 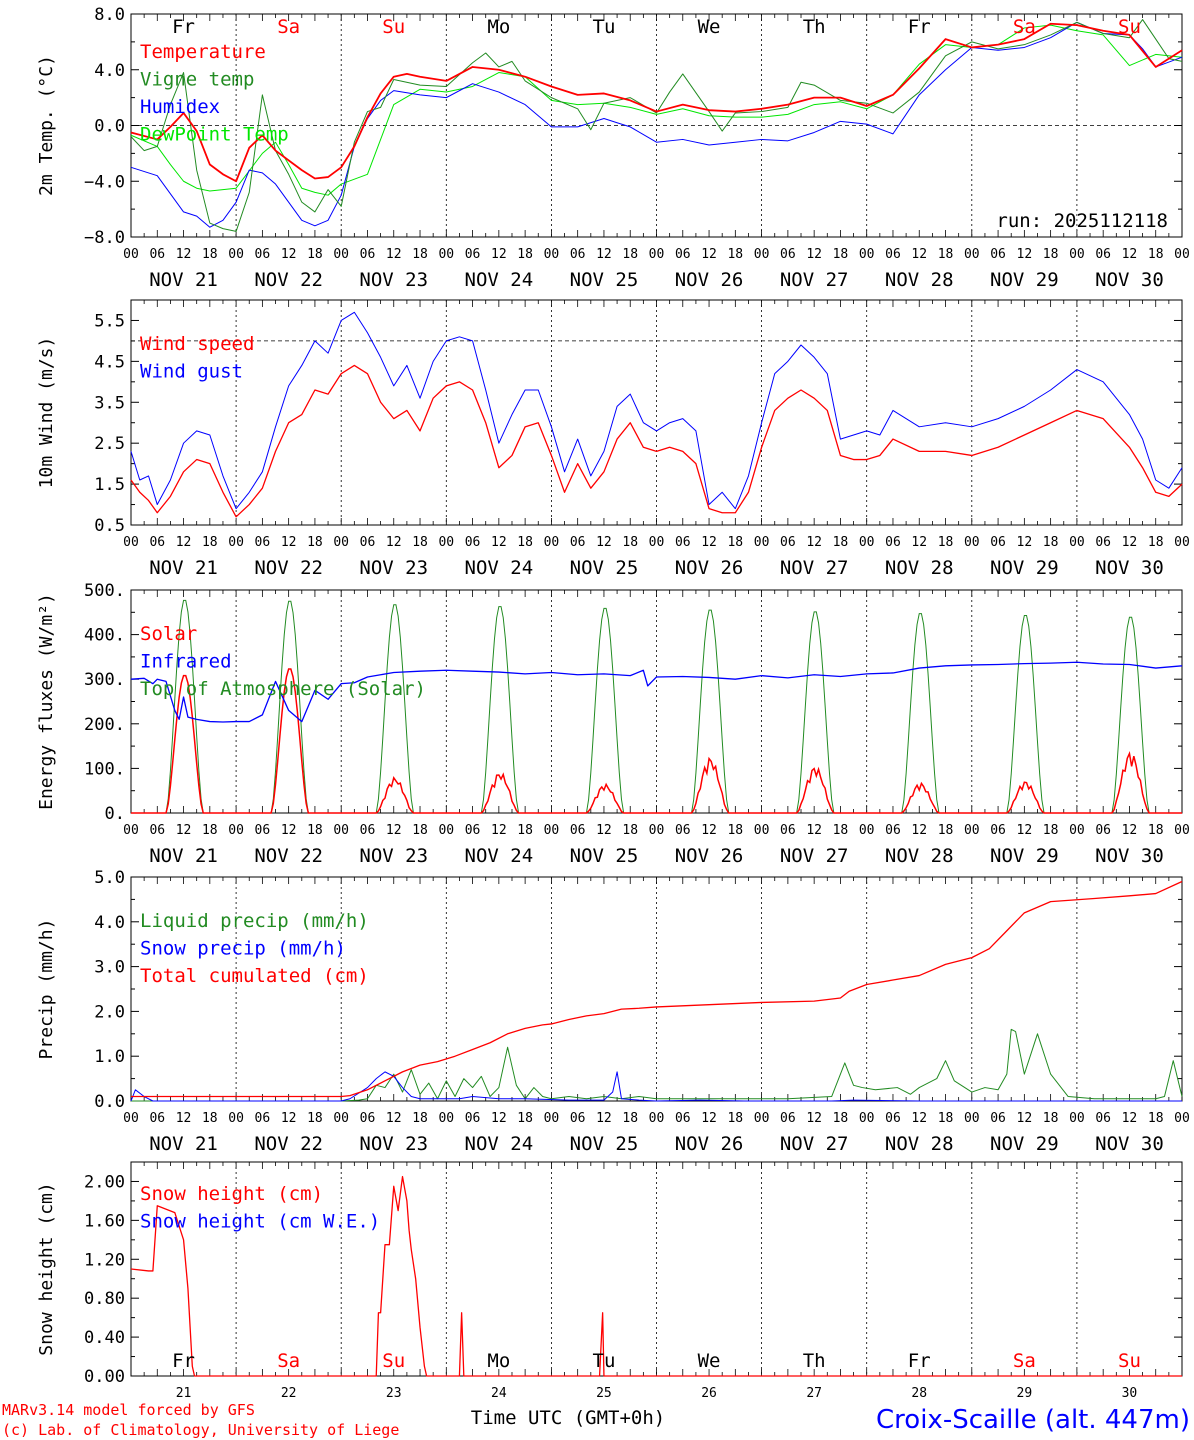 I want to click on y-tick-label: 4.0, so click(x=109, y=71).